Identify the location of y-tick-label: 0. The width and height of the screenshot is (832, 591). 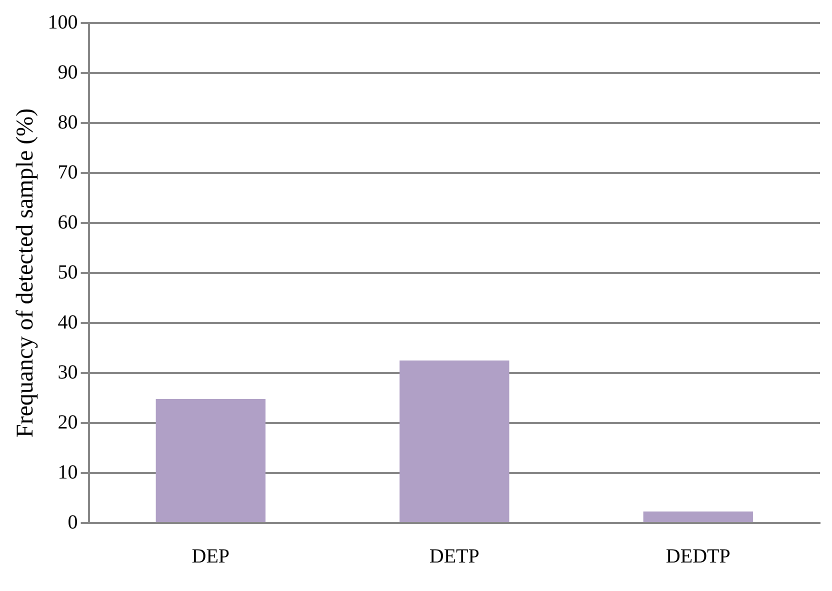
(73, 522).